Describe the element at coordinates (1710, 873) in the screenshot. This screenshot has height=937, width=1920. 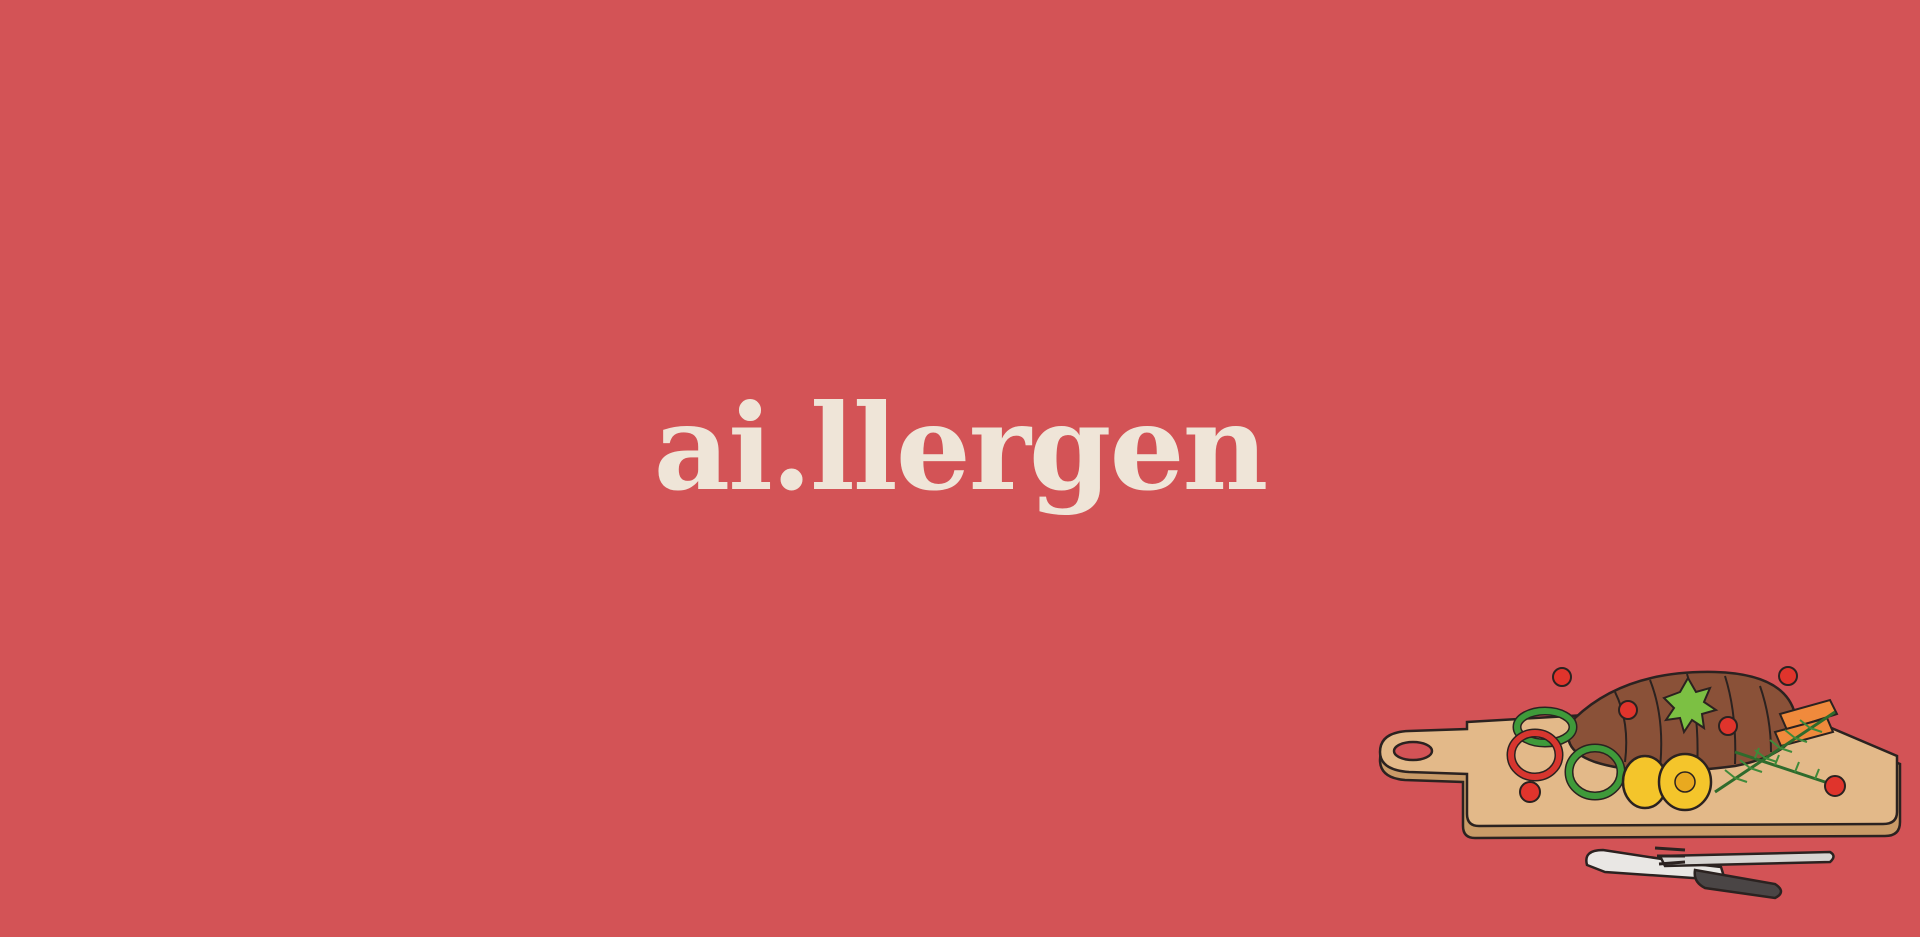
I see `knife-fork-icon` at that location.